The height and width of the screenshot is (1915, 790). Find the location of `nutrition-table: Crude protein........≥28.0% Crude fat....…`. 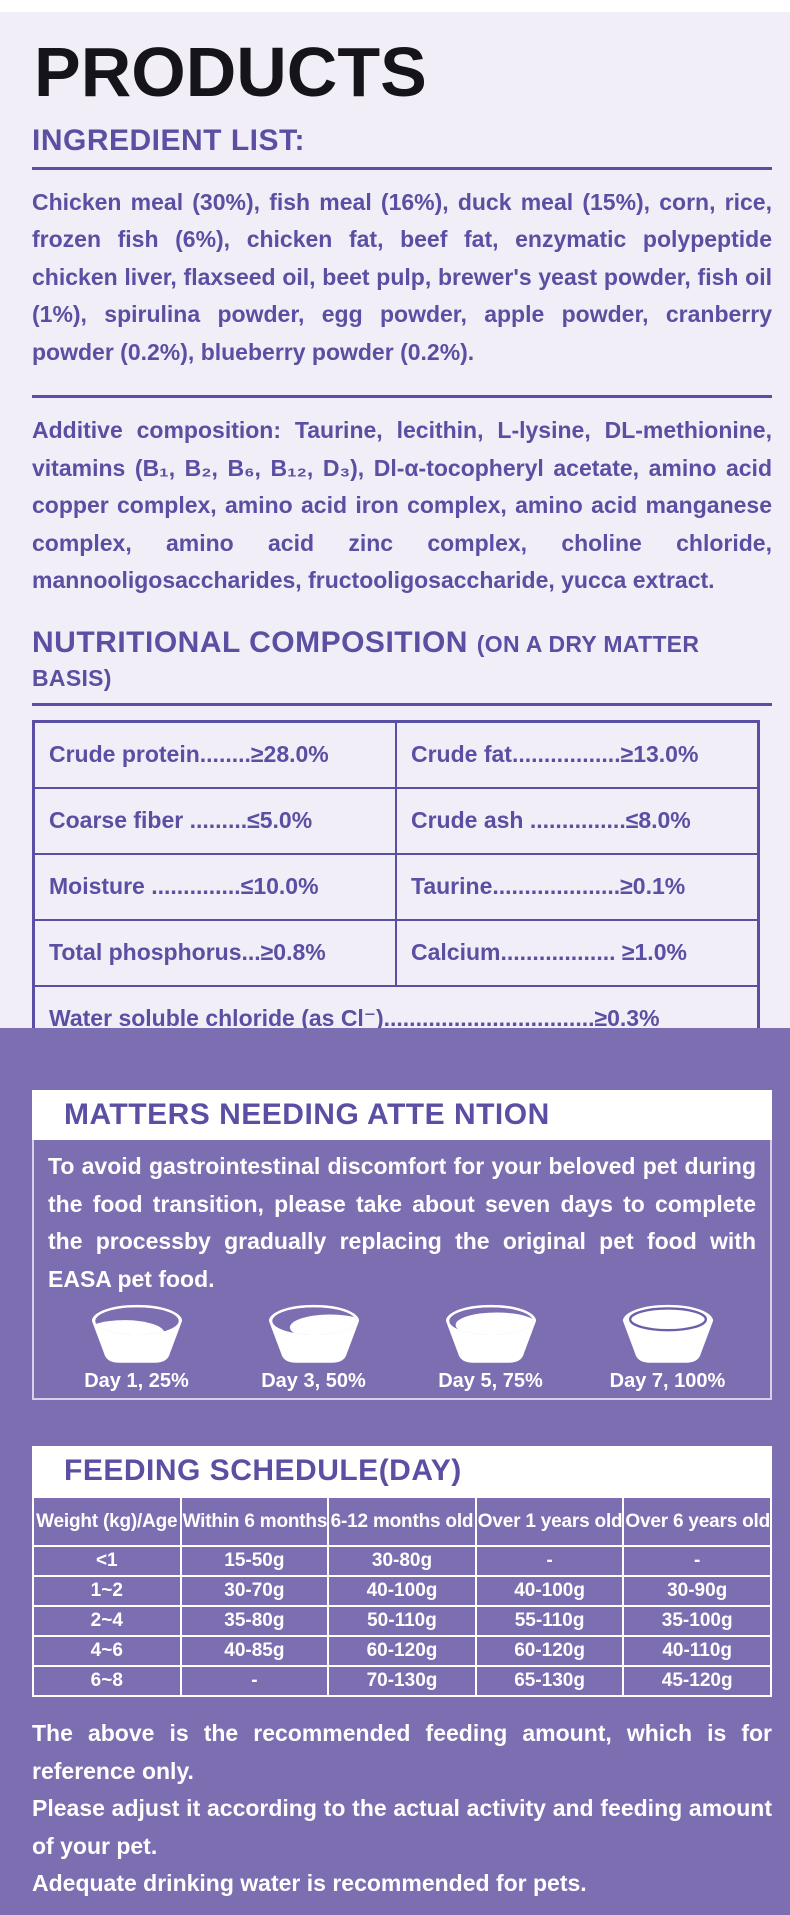

nutrition-table: Crude protein........≥28.0% Crude fat....… is located at coordinates (396, 873).